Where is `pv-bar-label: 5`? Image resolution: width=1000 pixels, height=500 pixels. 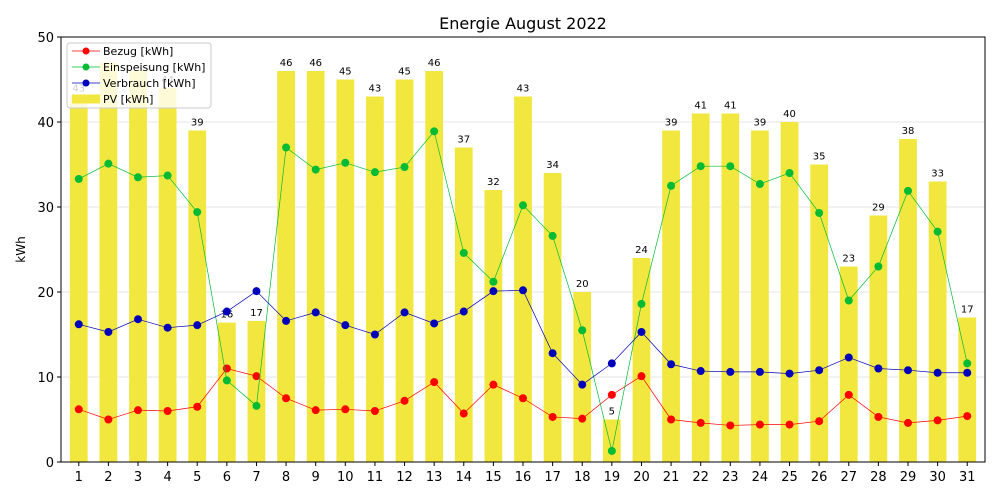
pv-bar-label: 5 is located at coordinates (612, 412).